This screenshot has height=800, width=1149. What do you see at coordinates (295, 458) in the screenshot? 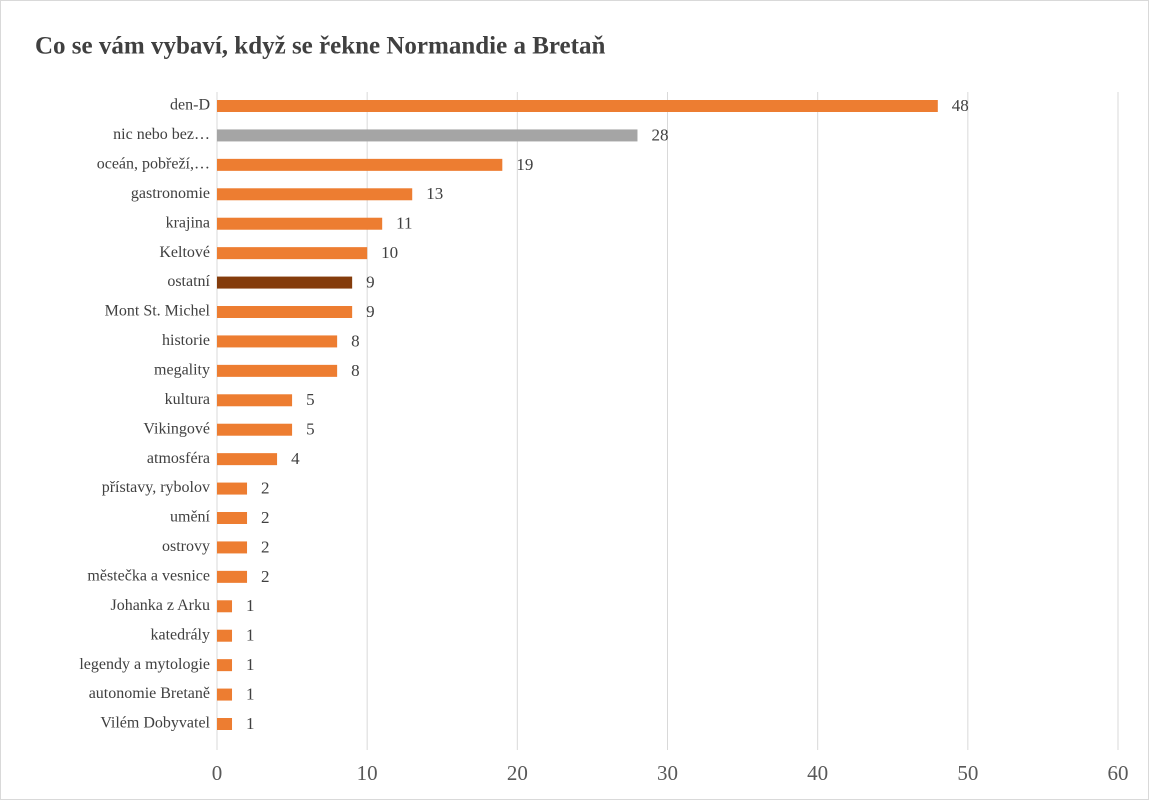
I see `data-label: 4` at bounding box center [295, 458].